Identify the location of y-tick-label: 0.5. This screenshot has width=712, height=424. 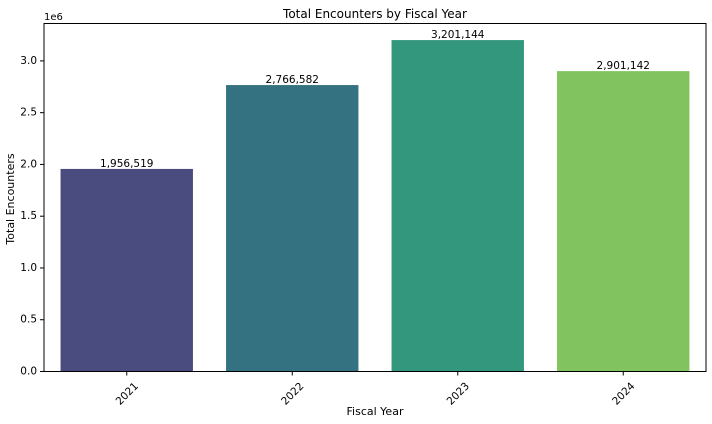
(28, 320).